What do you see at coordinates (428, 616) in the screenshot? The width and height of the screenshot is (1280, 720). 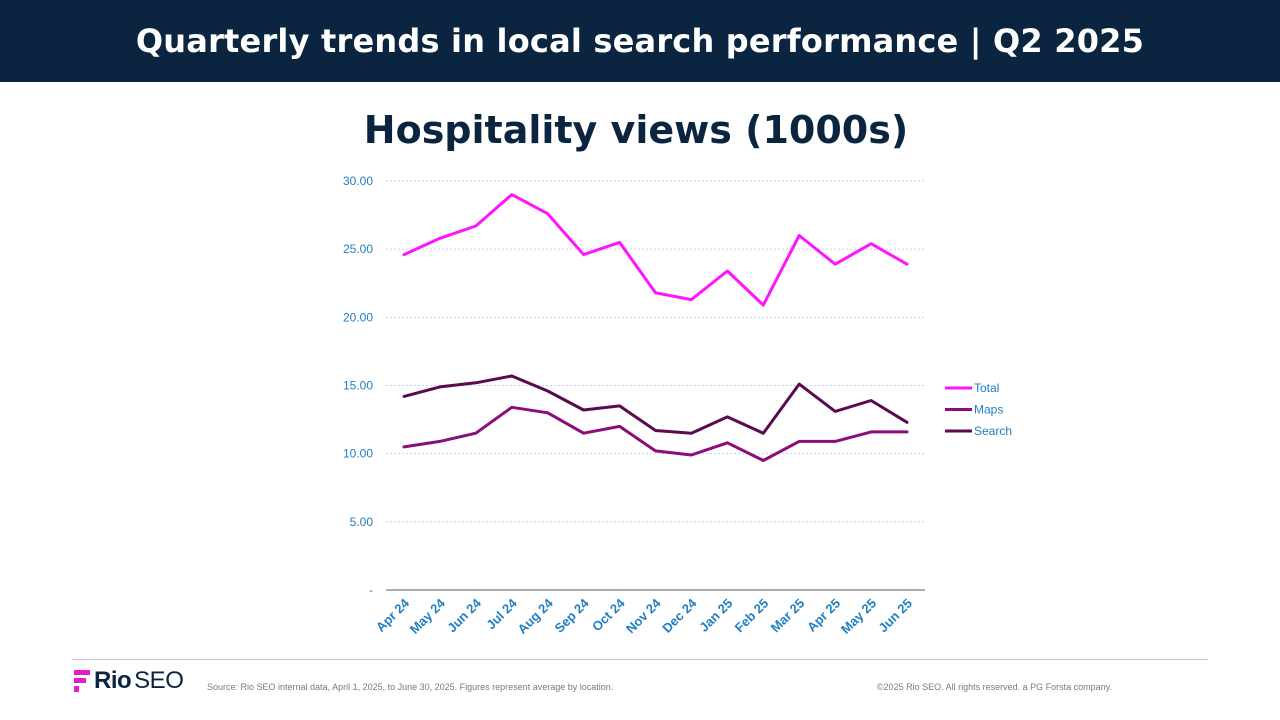 I see `x-tick-label: May 24` at bounding box center [428, 616].